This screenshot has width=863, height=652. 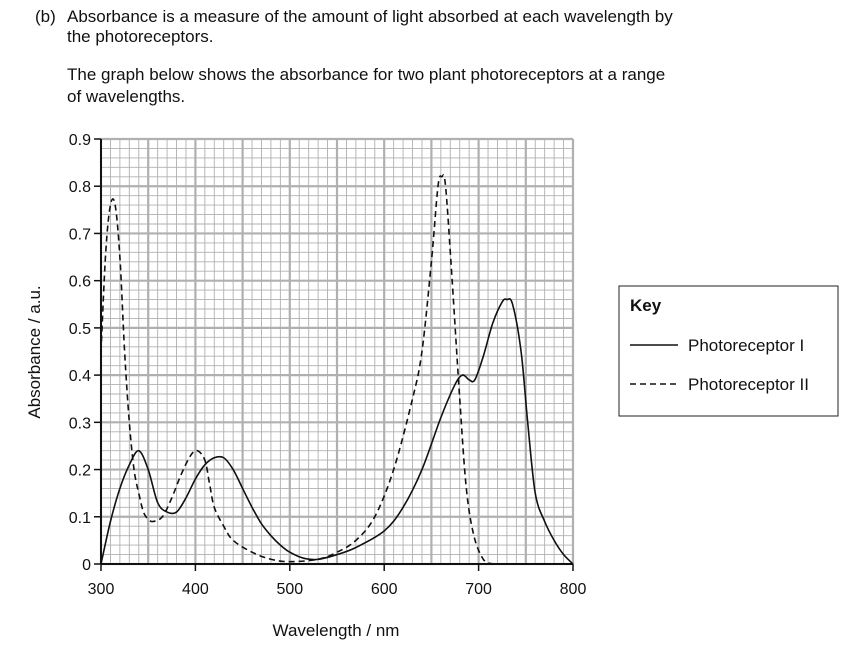 I want to click on question-line-2: the photoreceptors., so click(x=140, y=36).